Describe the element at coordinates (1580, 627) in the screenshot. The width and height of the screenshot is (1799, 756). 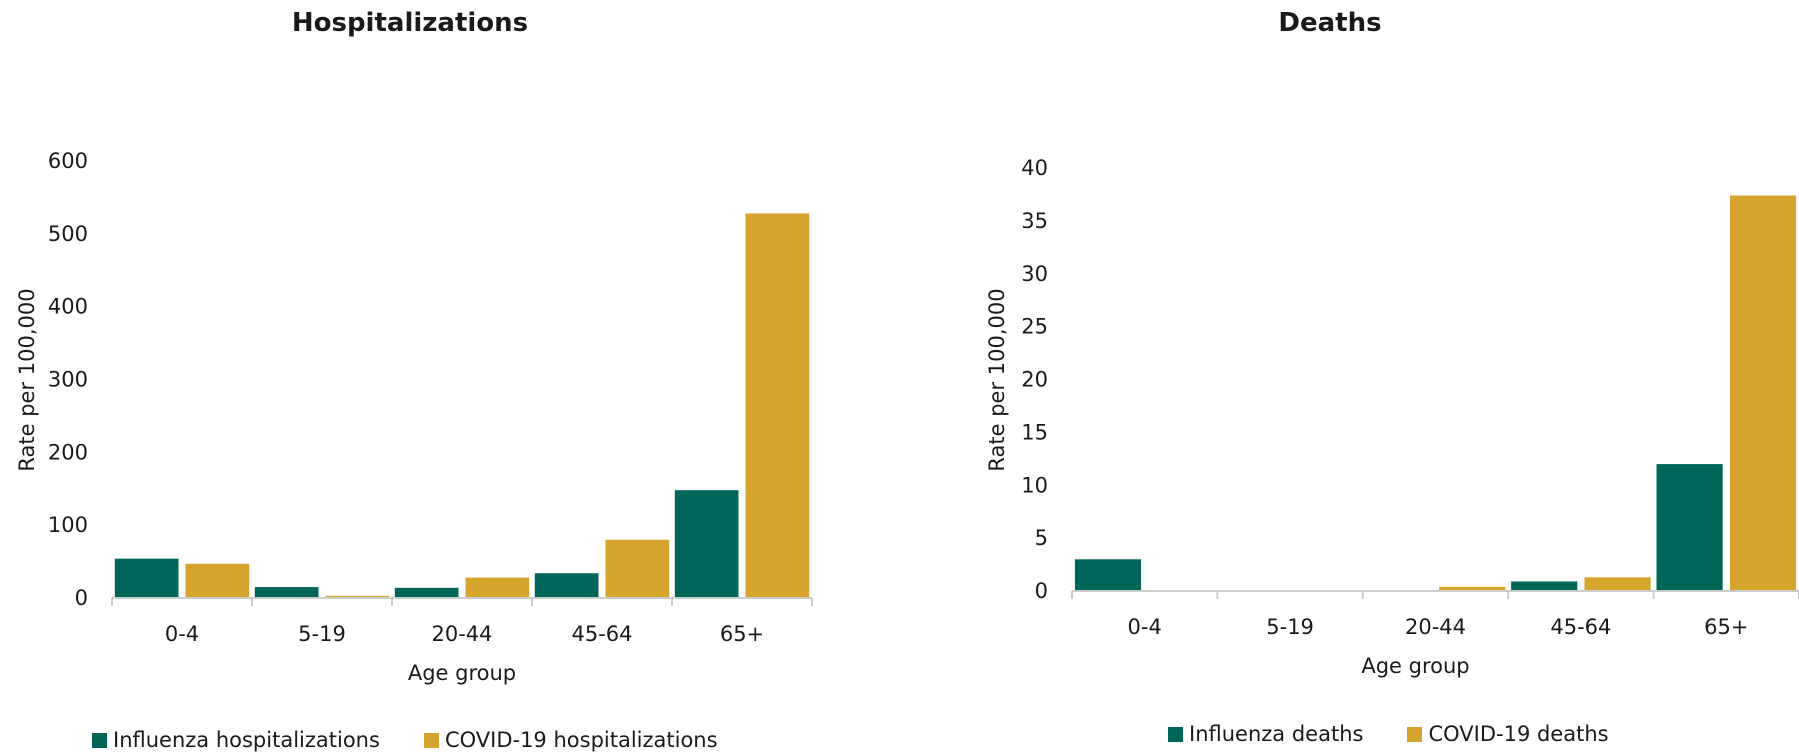
I see `deaths-x-category-label: 45-64` at that location.